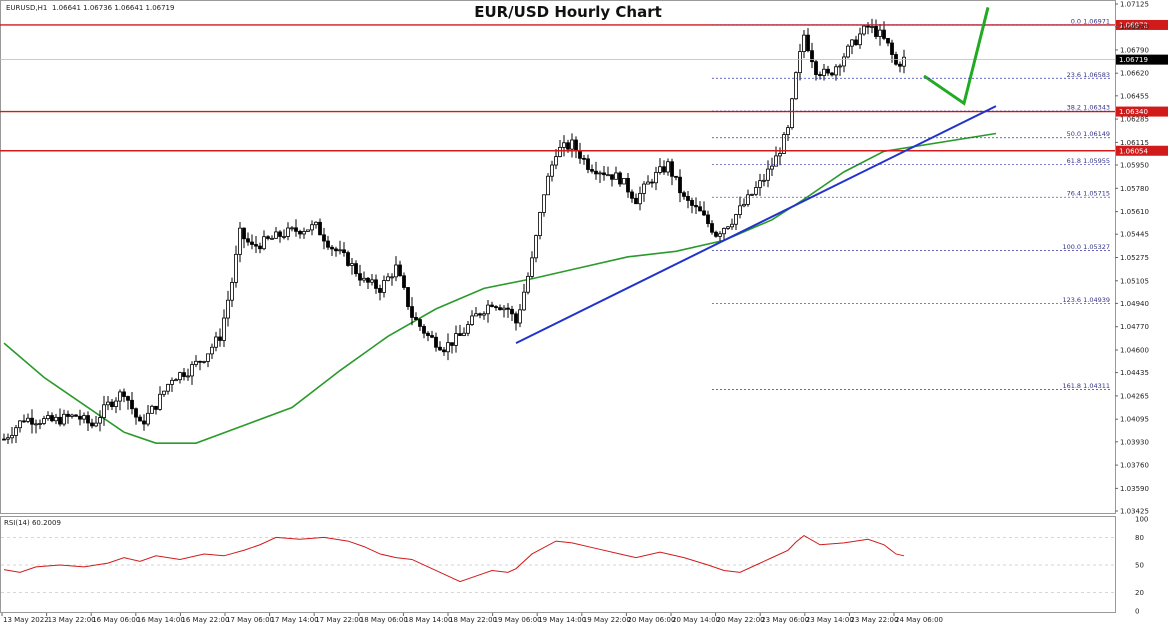 The image size is (1171, 627). What do you see at coordinates (1090, 22) in the screenshot?
I see `fib-level-label: 0.0 1.06971` at bounding box center [1090, 22].